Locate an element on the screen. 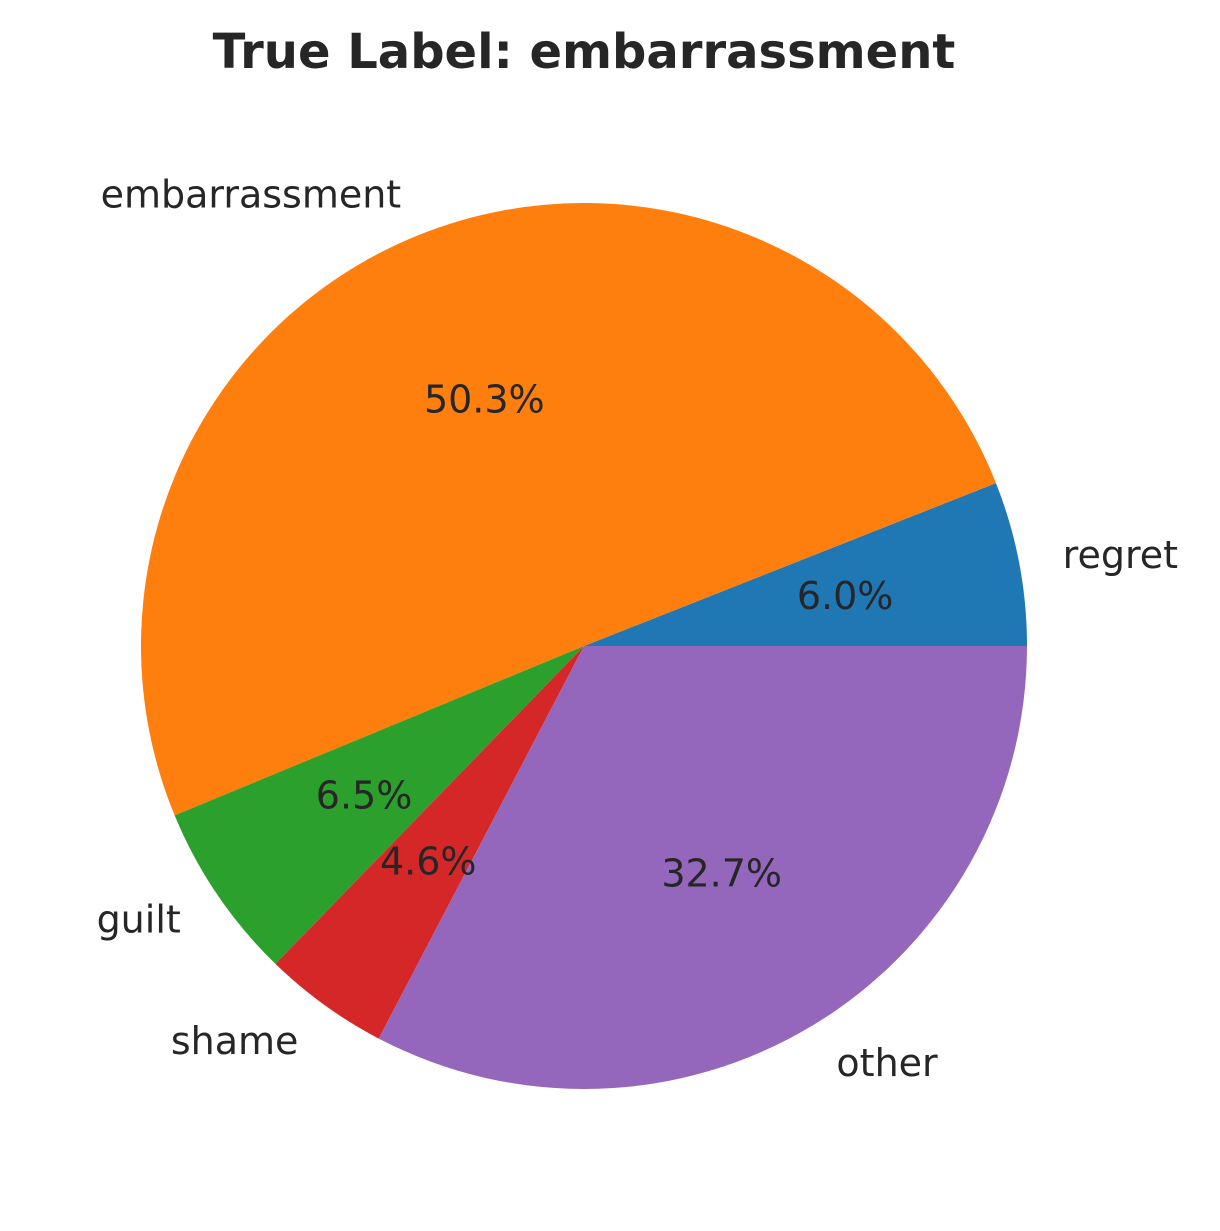  pct-label-other: 32.7% is located at coordinates (721, 873).